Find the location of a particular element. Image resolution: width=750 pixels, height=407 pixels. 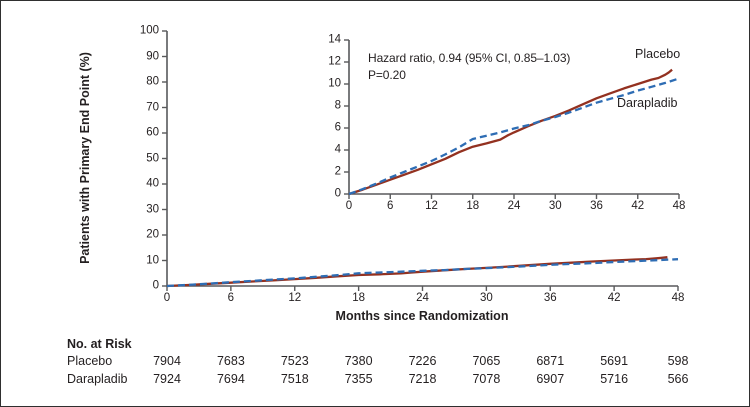

risk-value: 5691 is located at coordinates (614, 361).